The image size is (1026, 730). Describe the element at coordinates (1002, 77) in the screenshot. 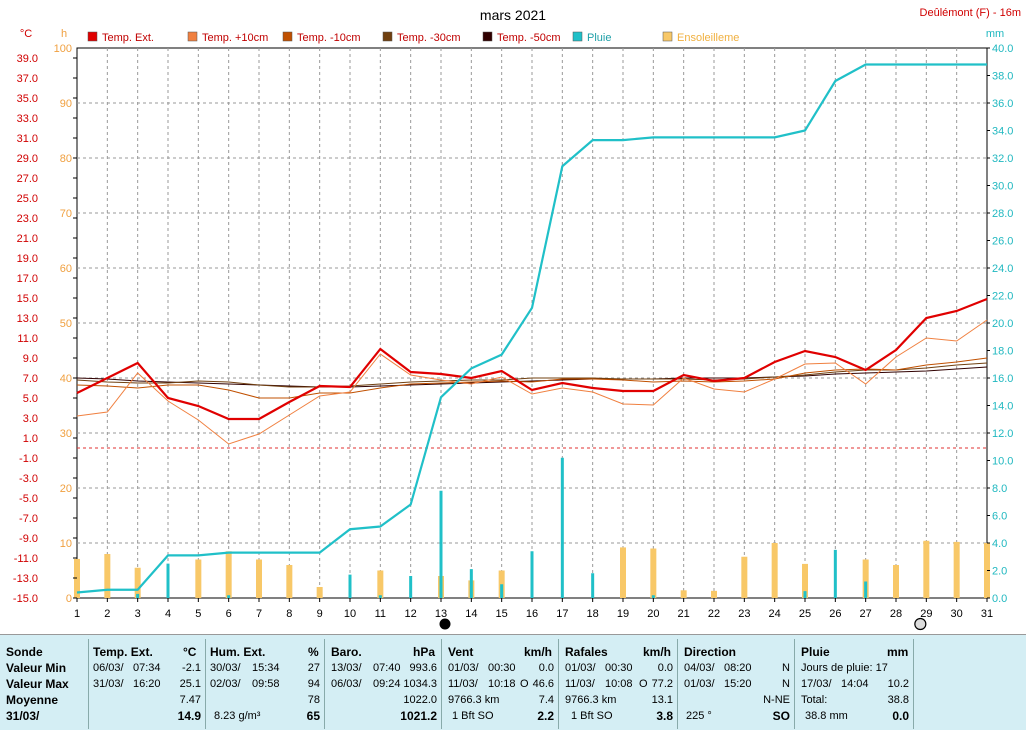

I see `rain-tick-label: 38.0` at that location.